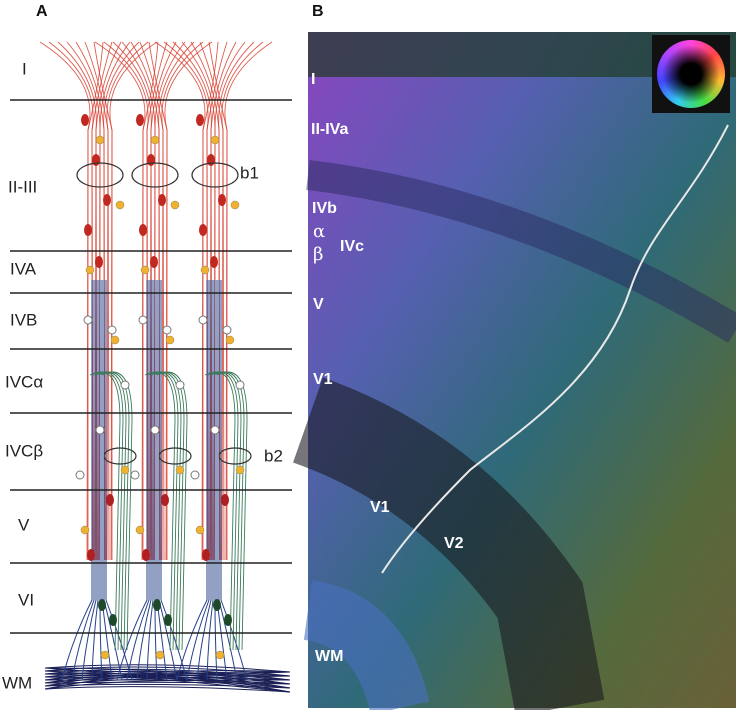 Image resolution: width=736 pixels, height=710 pixels. Describe the element at coordinates (329, 656) in the screenshot. I see `area-label: WM` at that location.